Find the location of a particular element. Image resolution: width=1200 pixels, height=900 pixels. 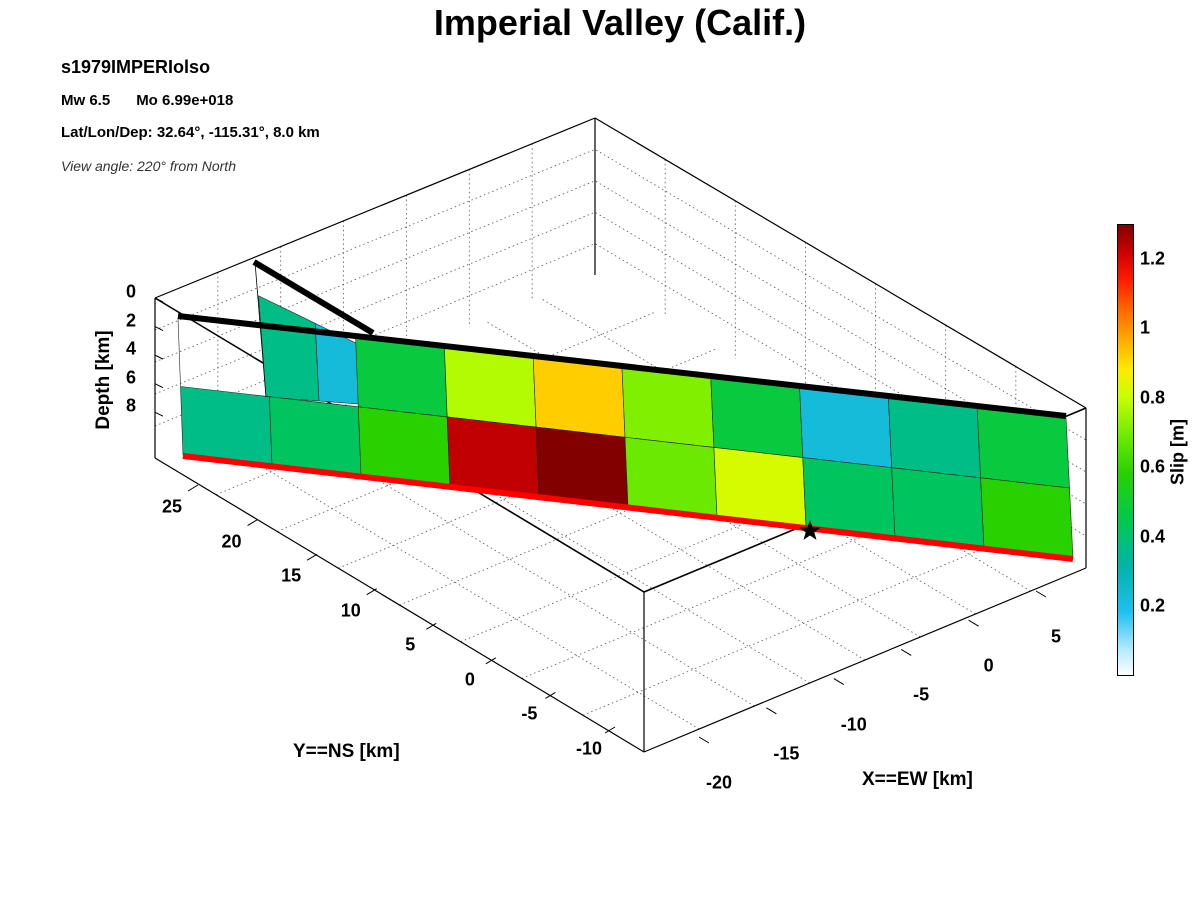

y-tick-label: -10 is located at coordinates (589, 748).